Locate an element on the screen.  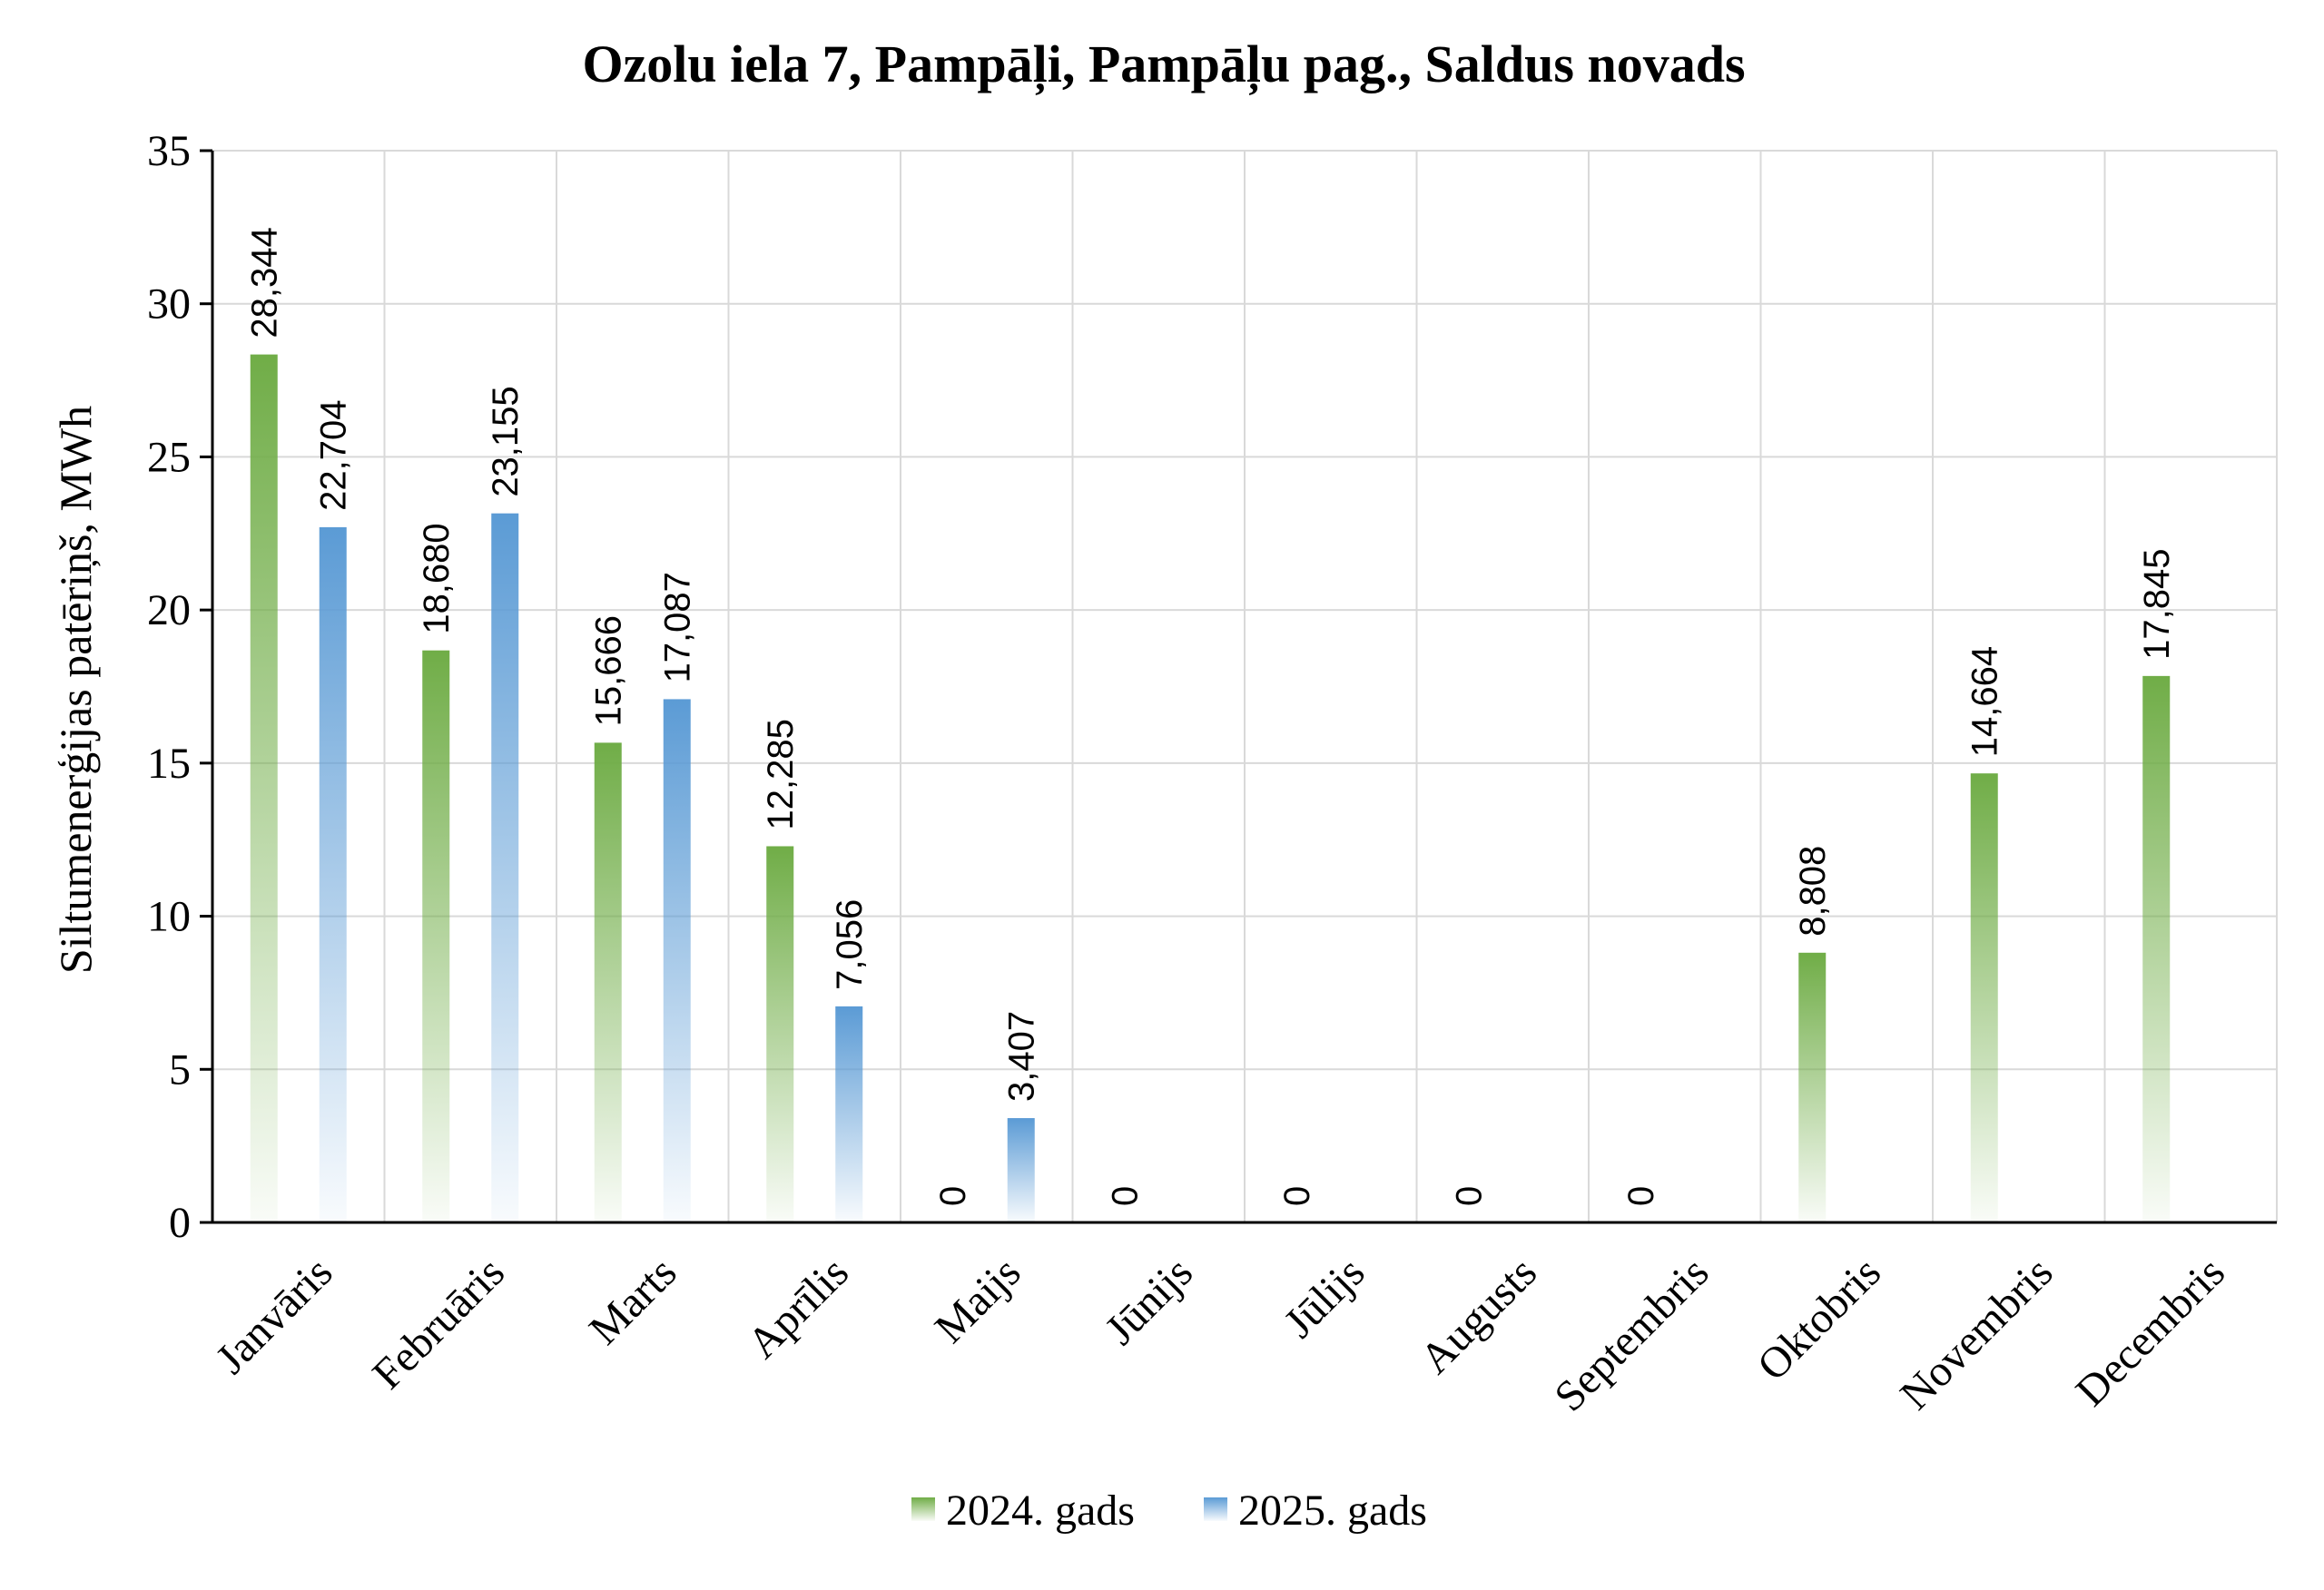
y-tick-label: 25 is located at coordinates (169, 457).